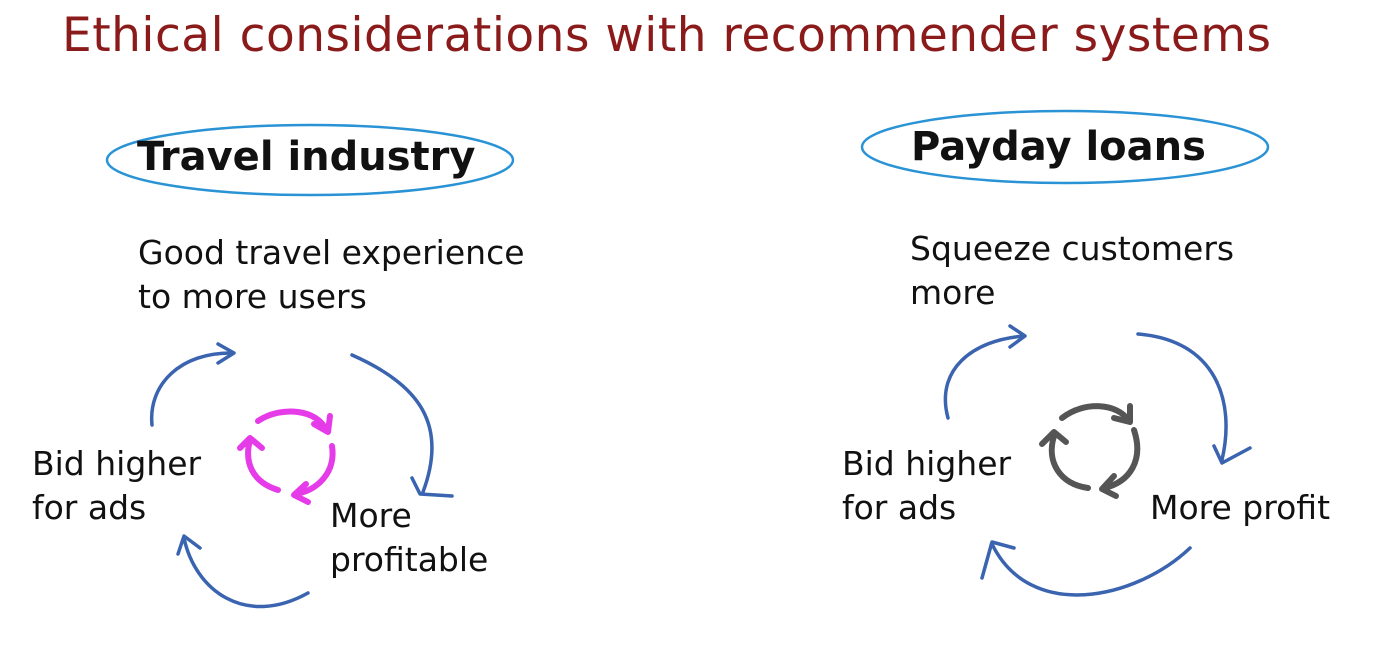  I want to click on travel-profit-line1: More, so click(371, 515).